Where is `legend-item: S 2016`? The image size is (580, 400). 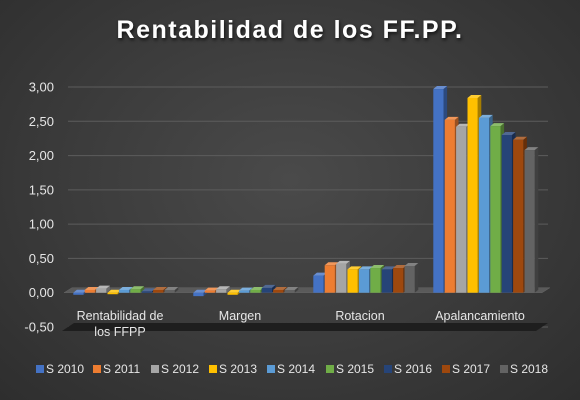
legend-item: S 2016 is located at coordinates (408, 369).